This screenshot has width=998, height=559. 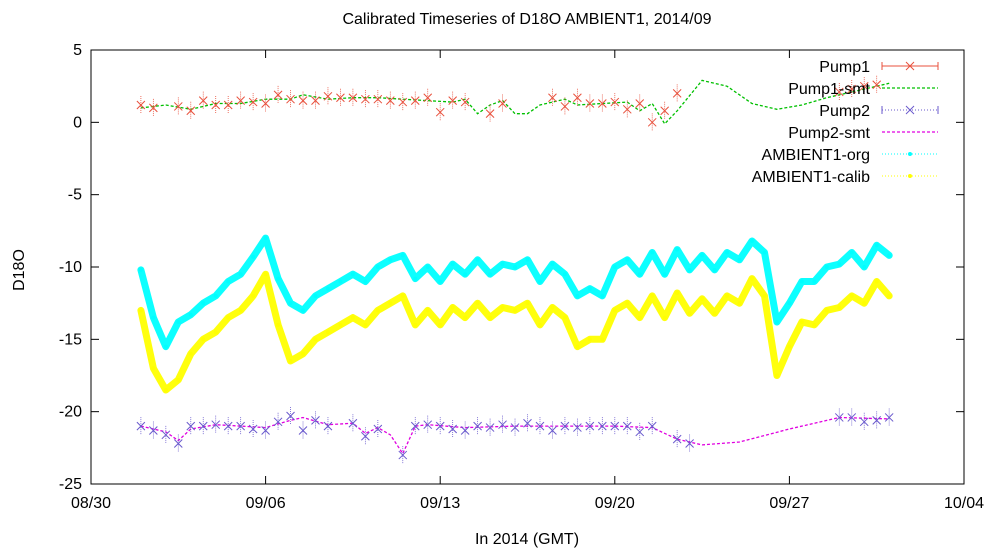 What do you see at coordinates (91, 503) in the screenshot?
I see `x-tick-label: 08/30` at bounding box center [91, 503].